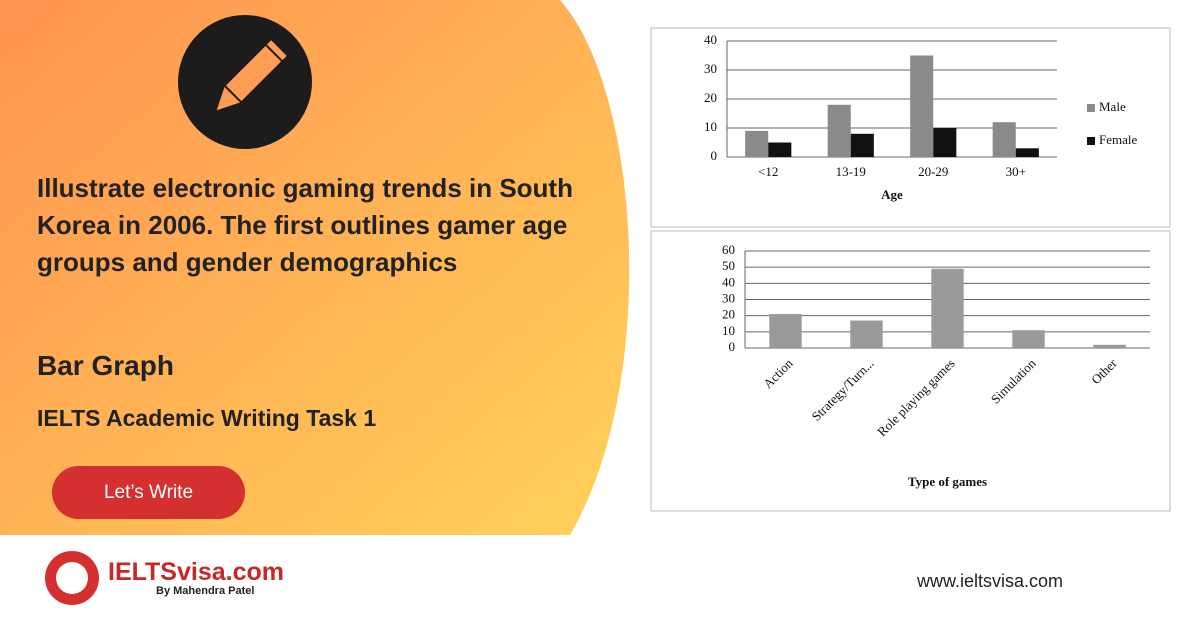  What do you see at coordinates (1104, 371) in the screenshot?
I see `x-tick-label: Other` at bounding box center [1104, 371].